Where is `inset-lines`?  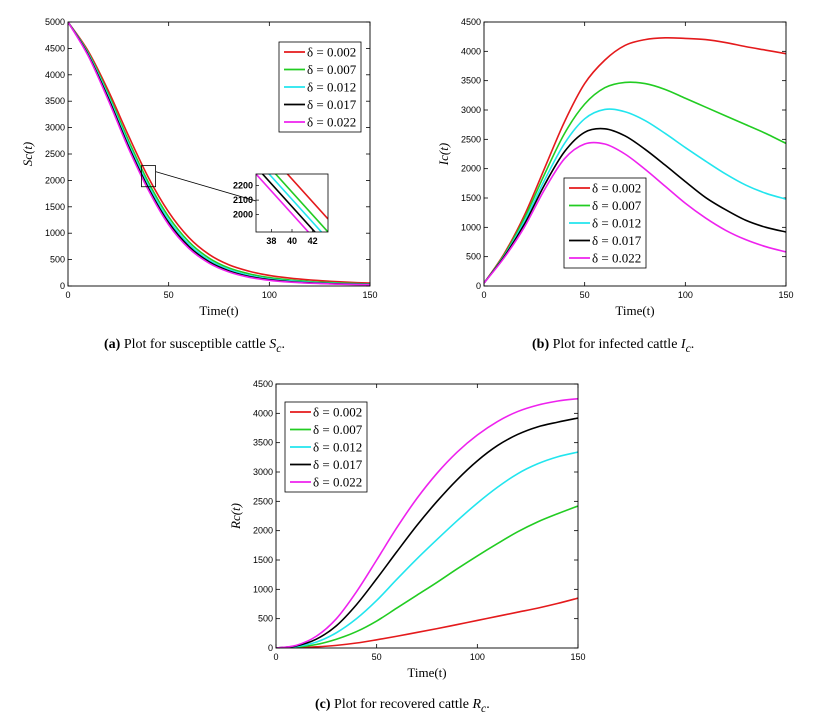
inset-lines is located at coordinates (292, 203).